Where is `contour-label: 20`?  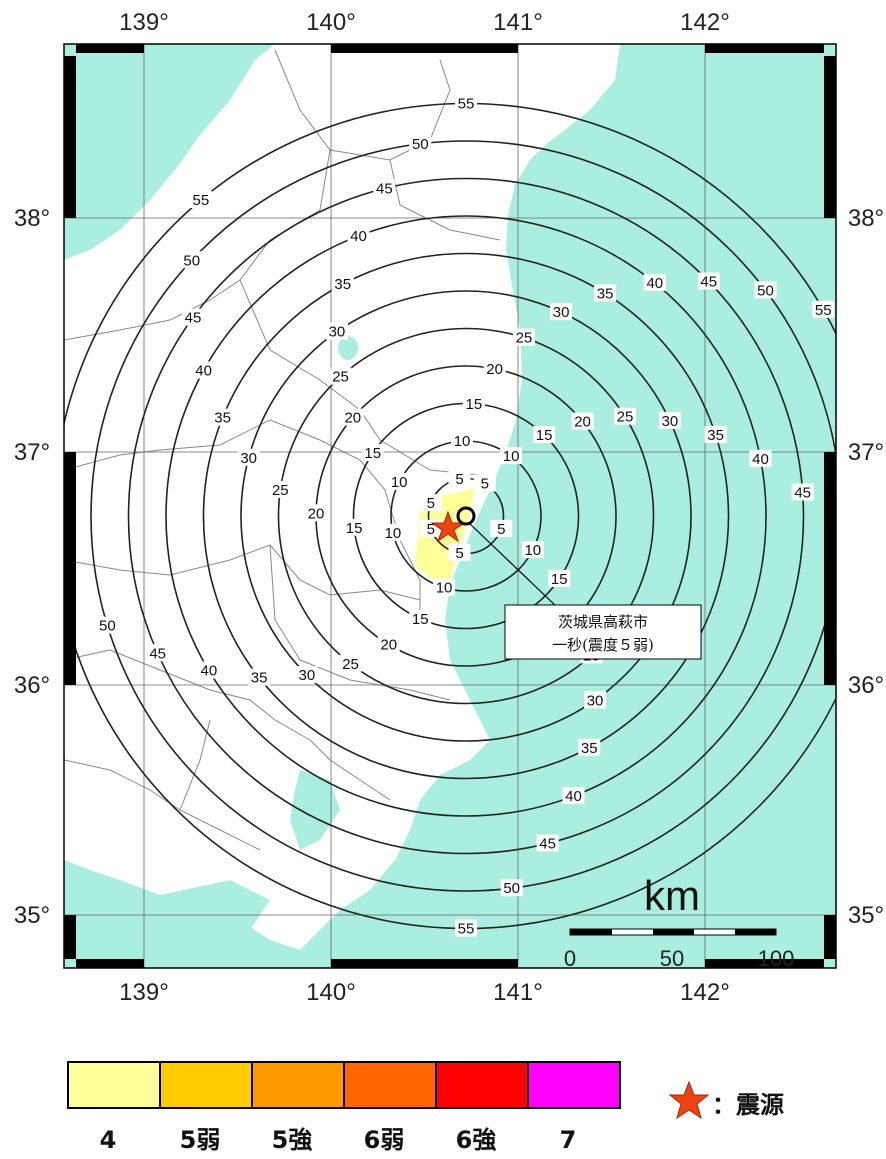 contour-label: 20 is located at coordinates (388, 645).